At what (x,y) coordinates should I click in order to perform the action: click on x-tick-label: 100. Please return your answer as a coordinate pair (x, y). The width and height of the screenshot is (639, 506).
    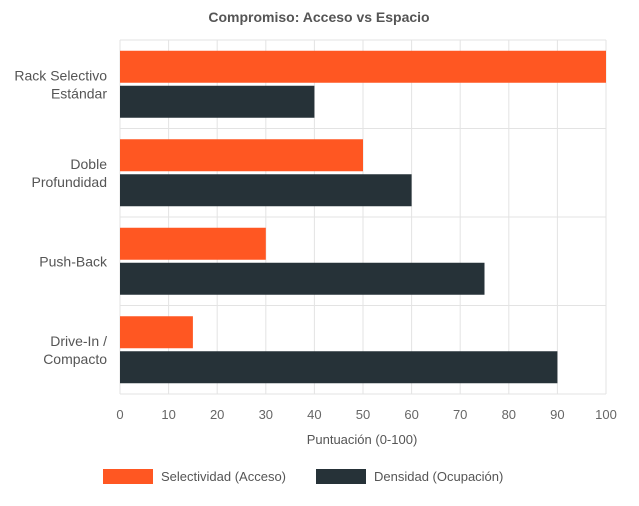
    Looking at the image, I should click on (606, 414).